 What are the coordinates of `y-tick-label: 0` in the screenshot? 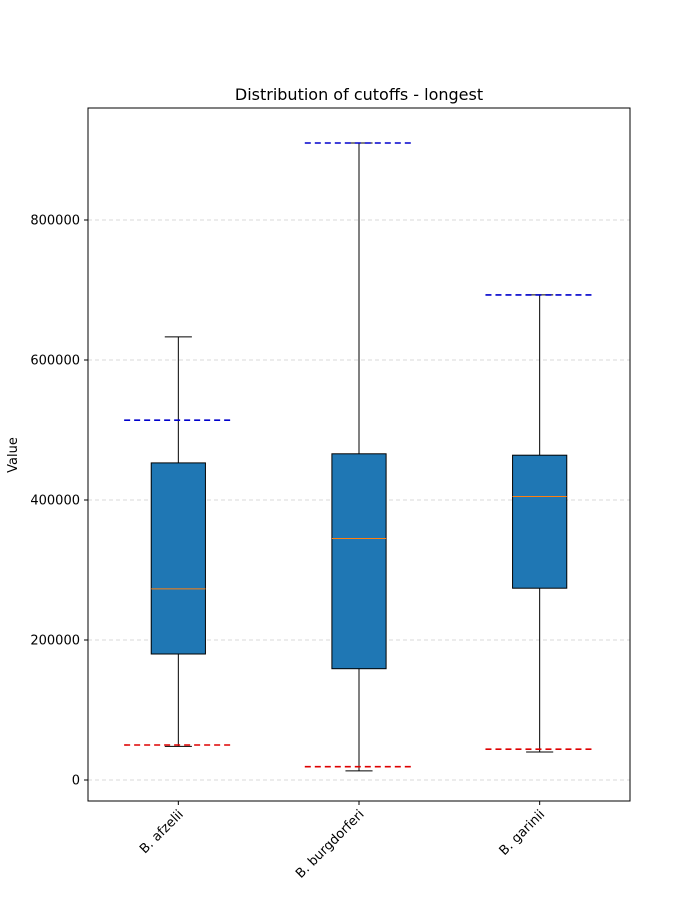 It's located at (76, 781).